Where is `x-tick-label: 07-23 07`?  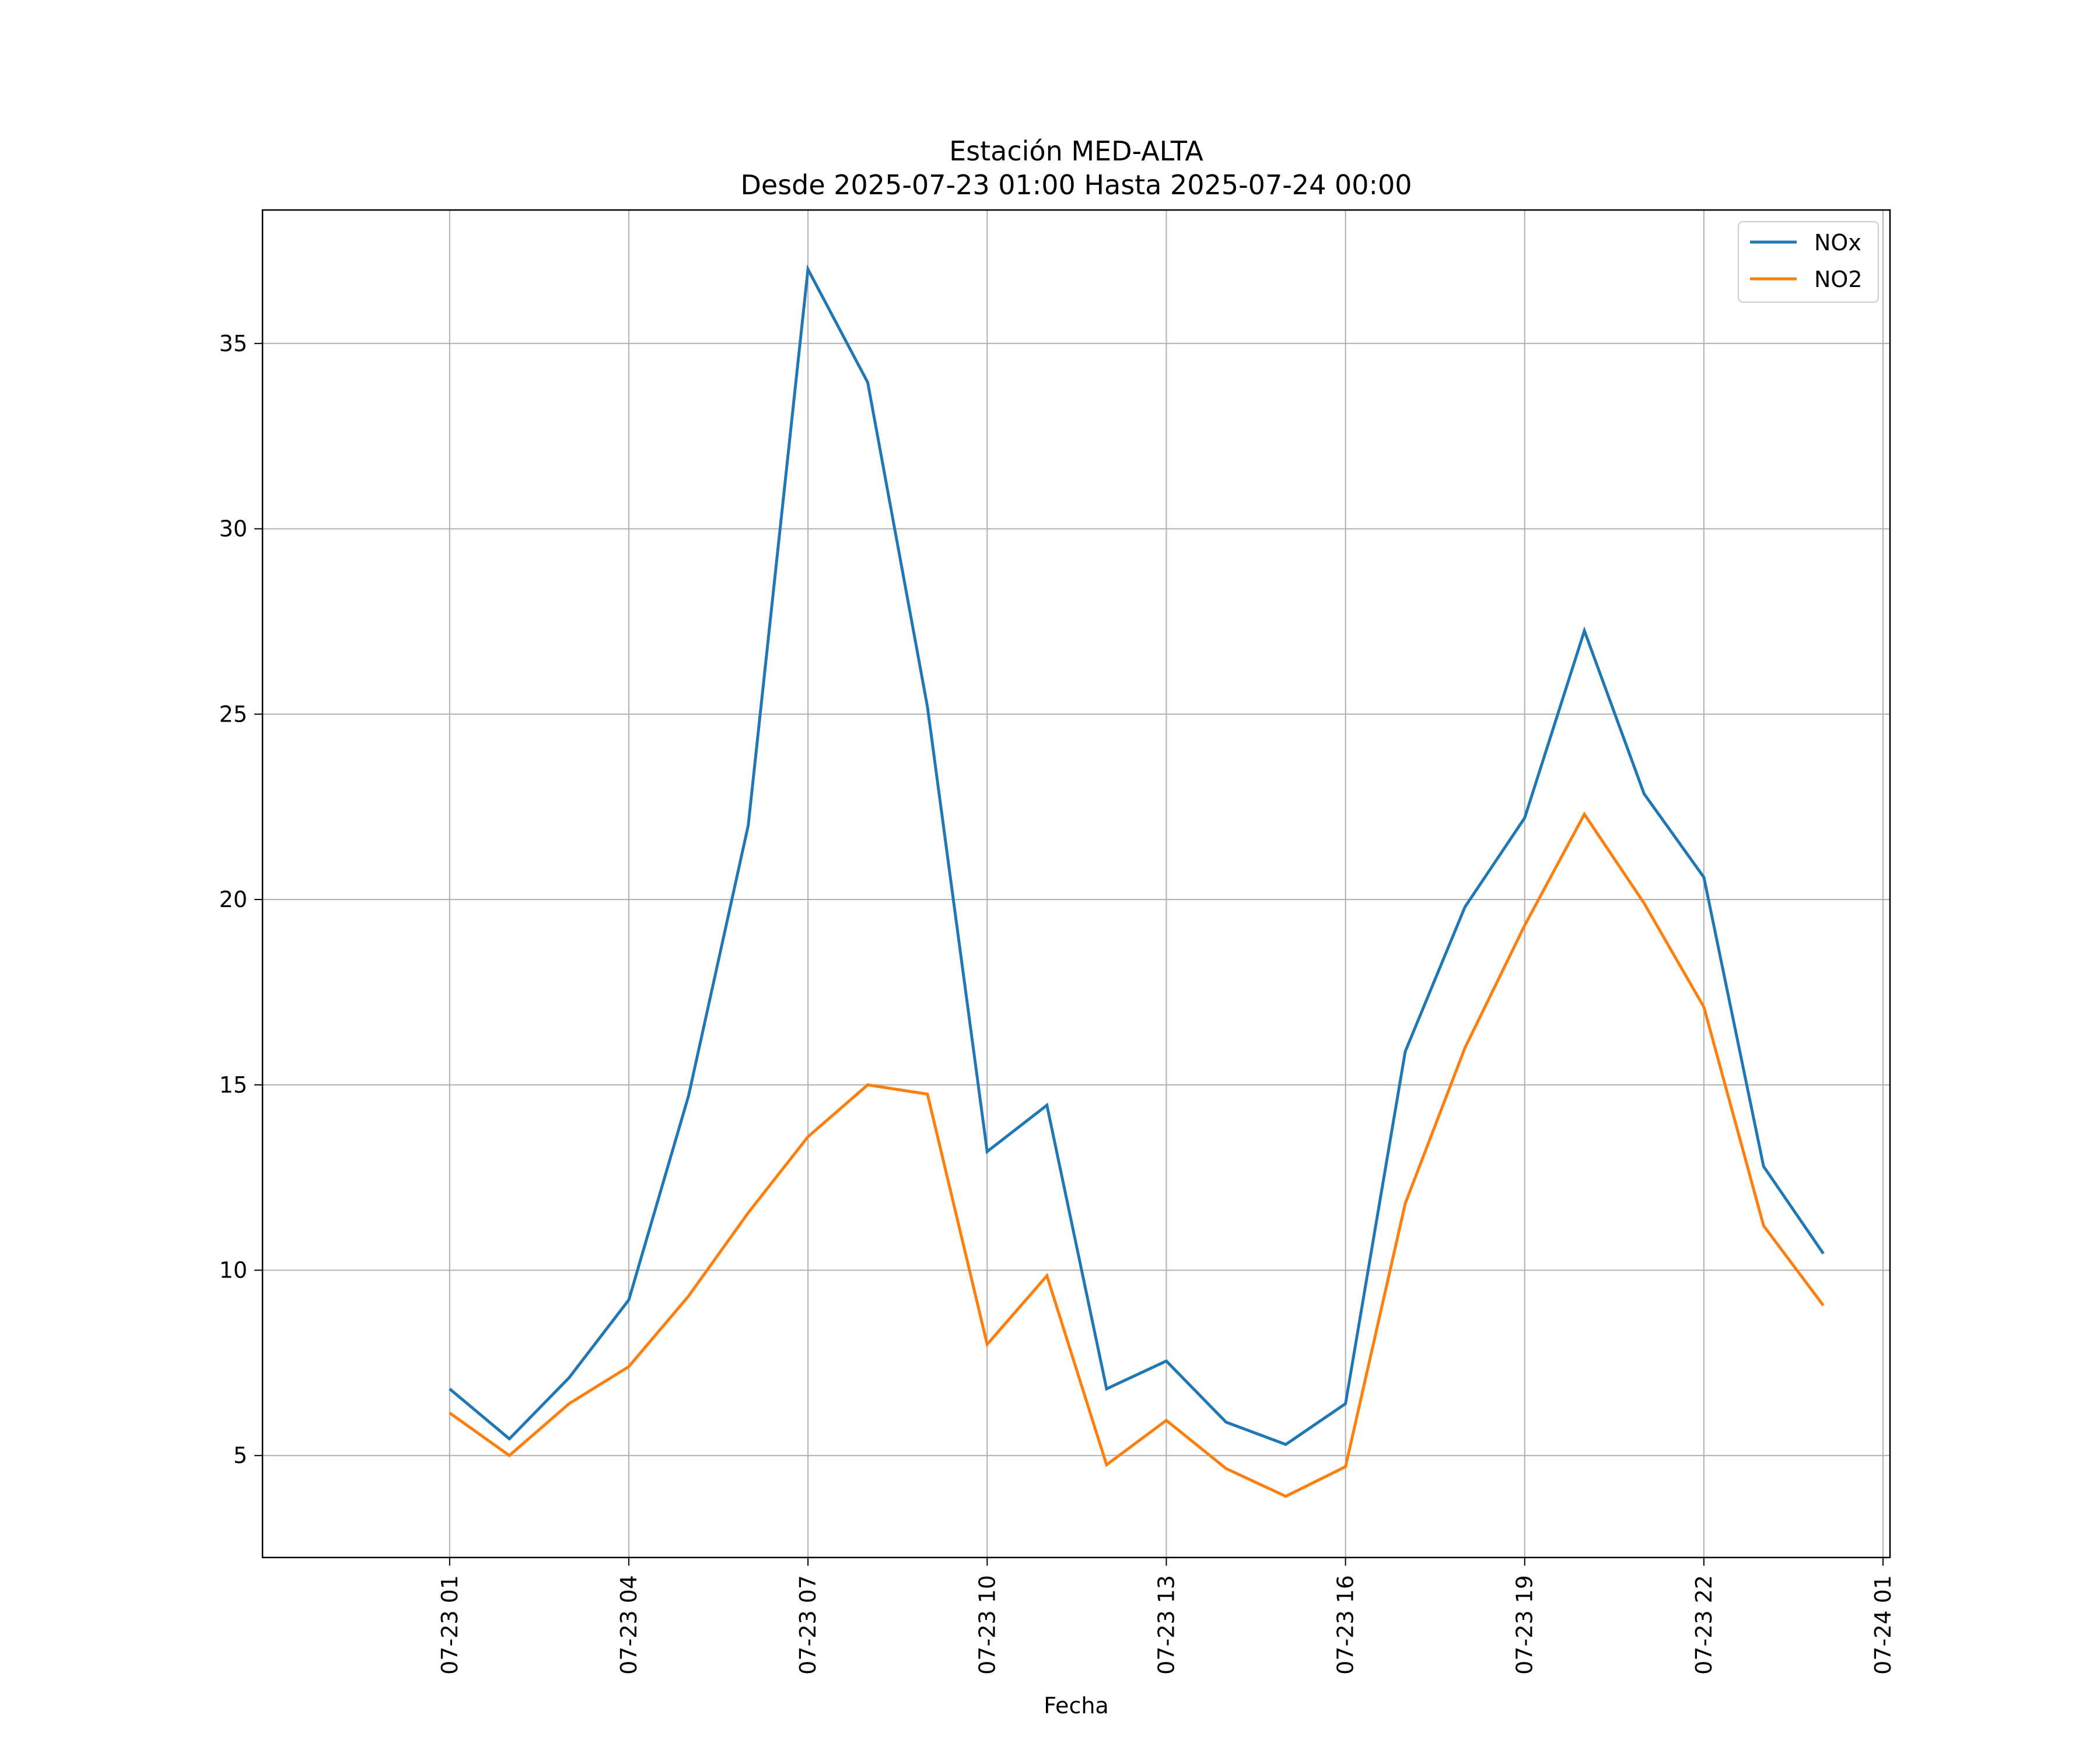 x-tick-label: 07-23 07 is located at coordinates (808, 1625).